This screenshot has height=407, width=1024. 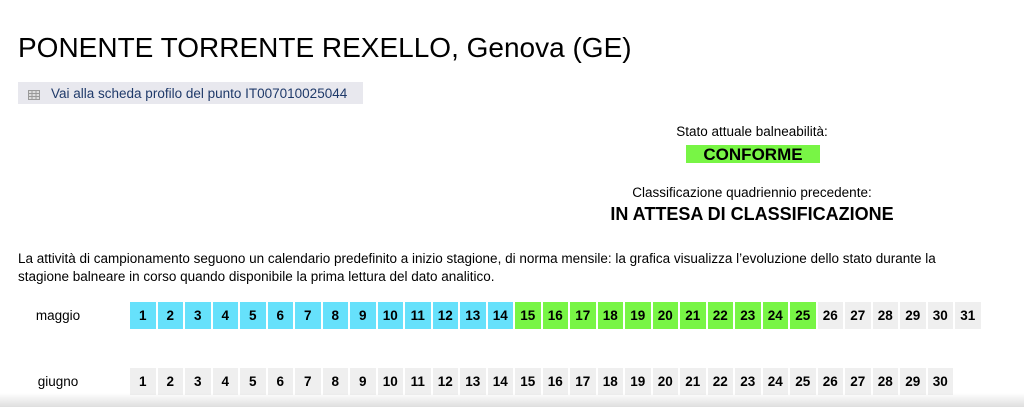 I want to click on classification-label: Classificazione quadriennio precedente:, so click(x=752, y=192).